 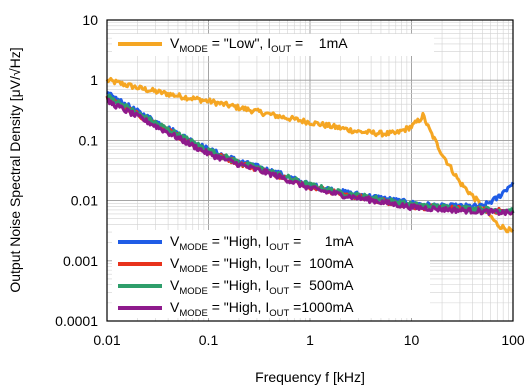 I want to click on legend-label: VMODE = "High, IOUT = 1mA, so click(x=262, y=243).